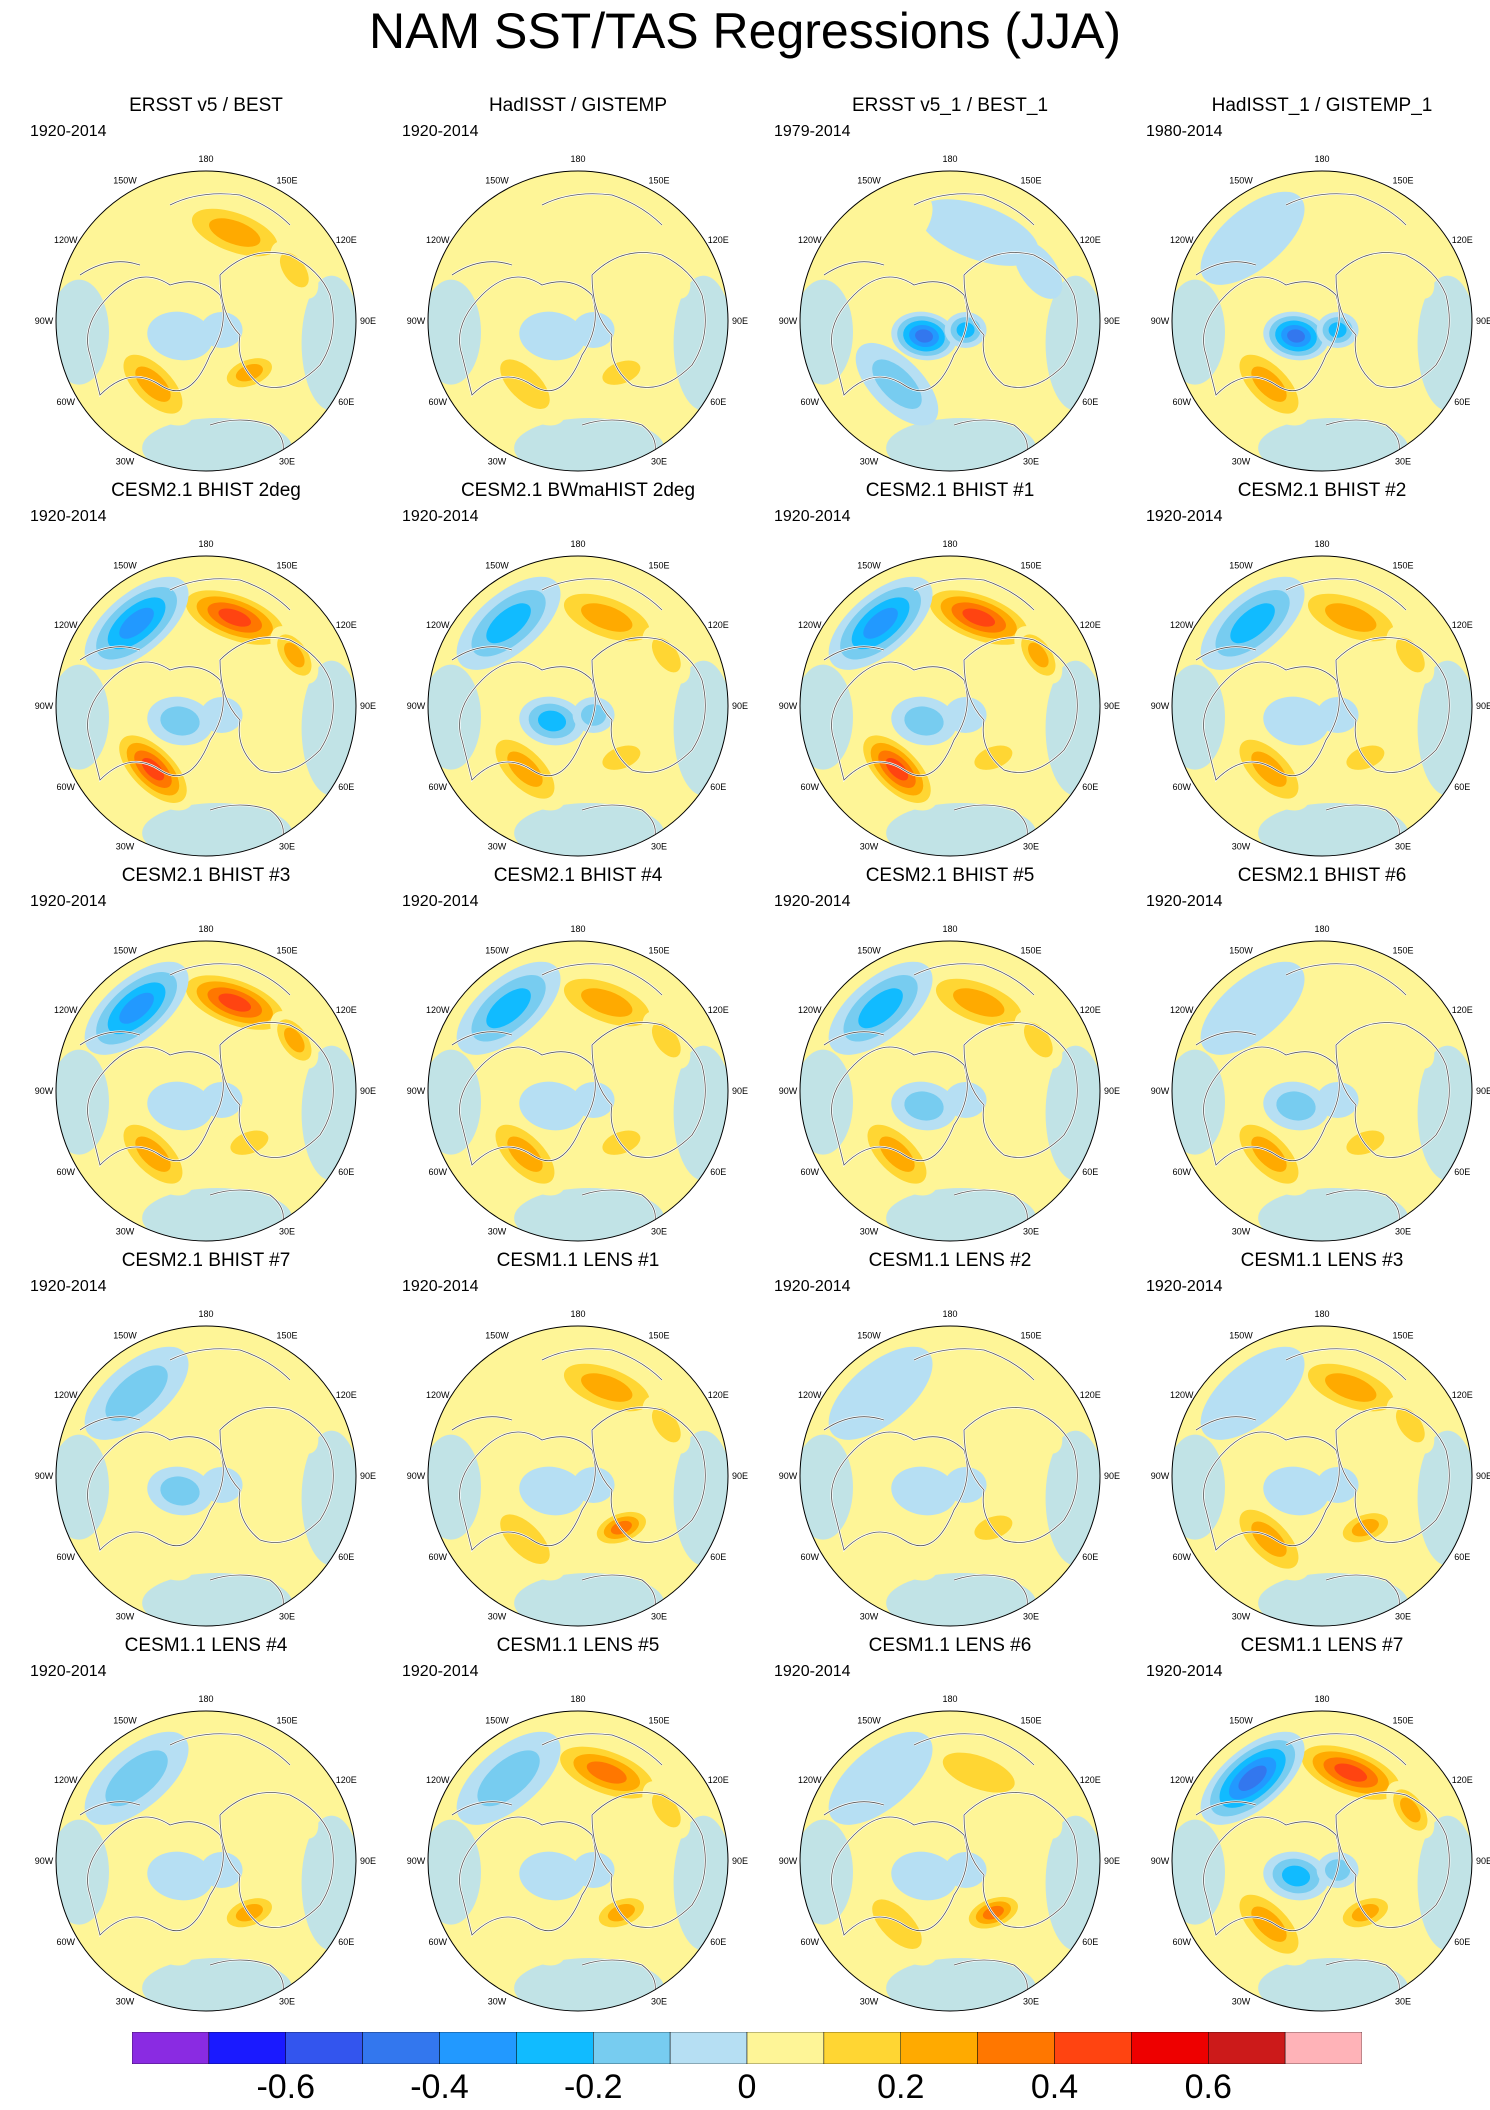 This screenshot has height=2110, width=1490. What do you see at coordinates (747, 2048) in the screenshot?
I see `colorbar` at bounding box center [747, 2048].